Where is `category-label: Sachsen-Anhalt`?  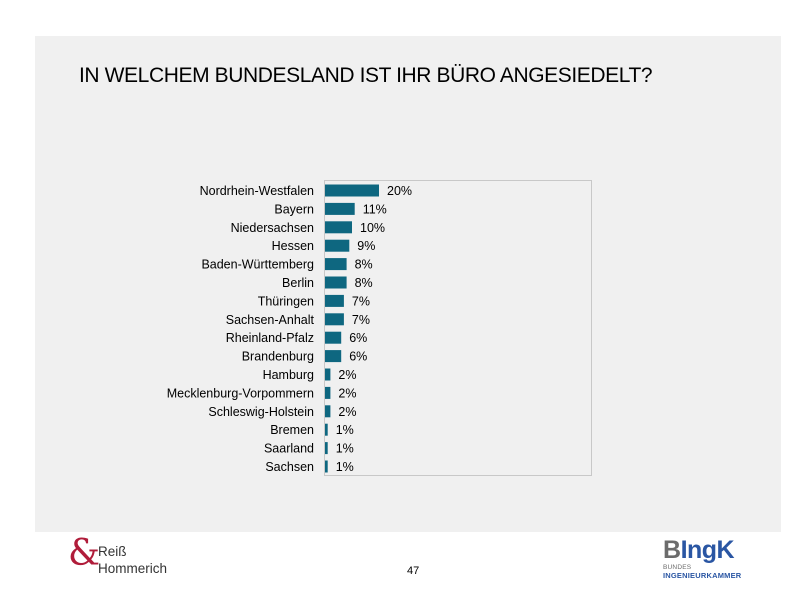
category-label: Sachsen-Anhalt is located at coordinates (270, 320).